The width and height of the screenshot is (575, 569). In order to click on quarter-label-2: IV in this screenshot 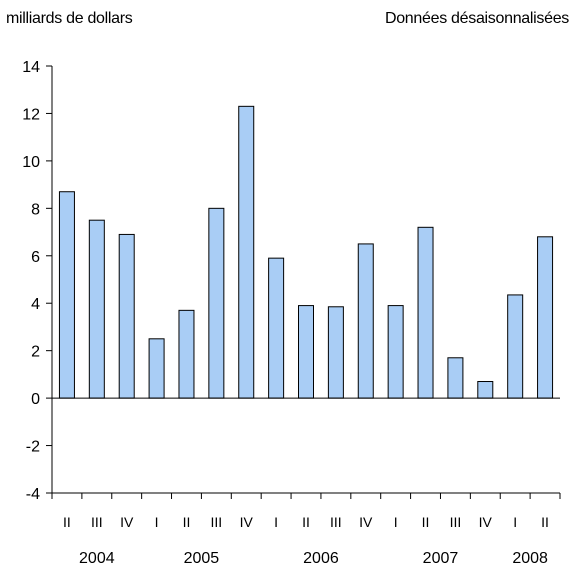, I will do `click(127, 522)`.